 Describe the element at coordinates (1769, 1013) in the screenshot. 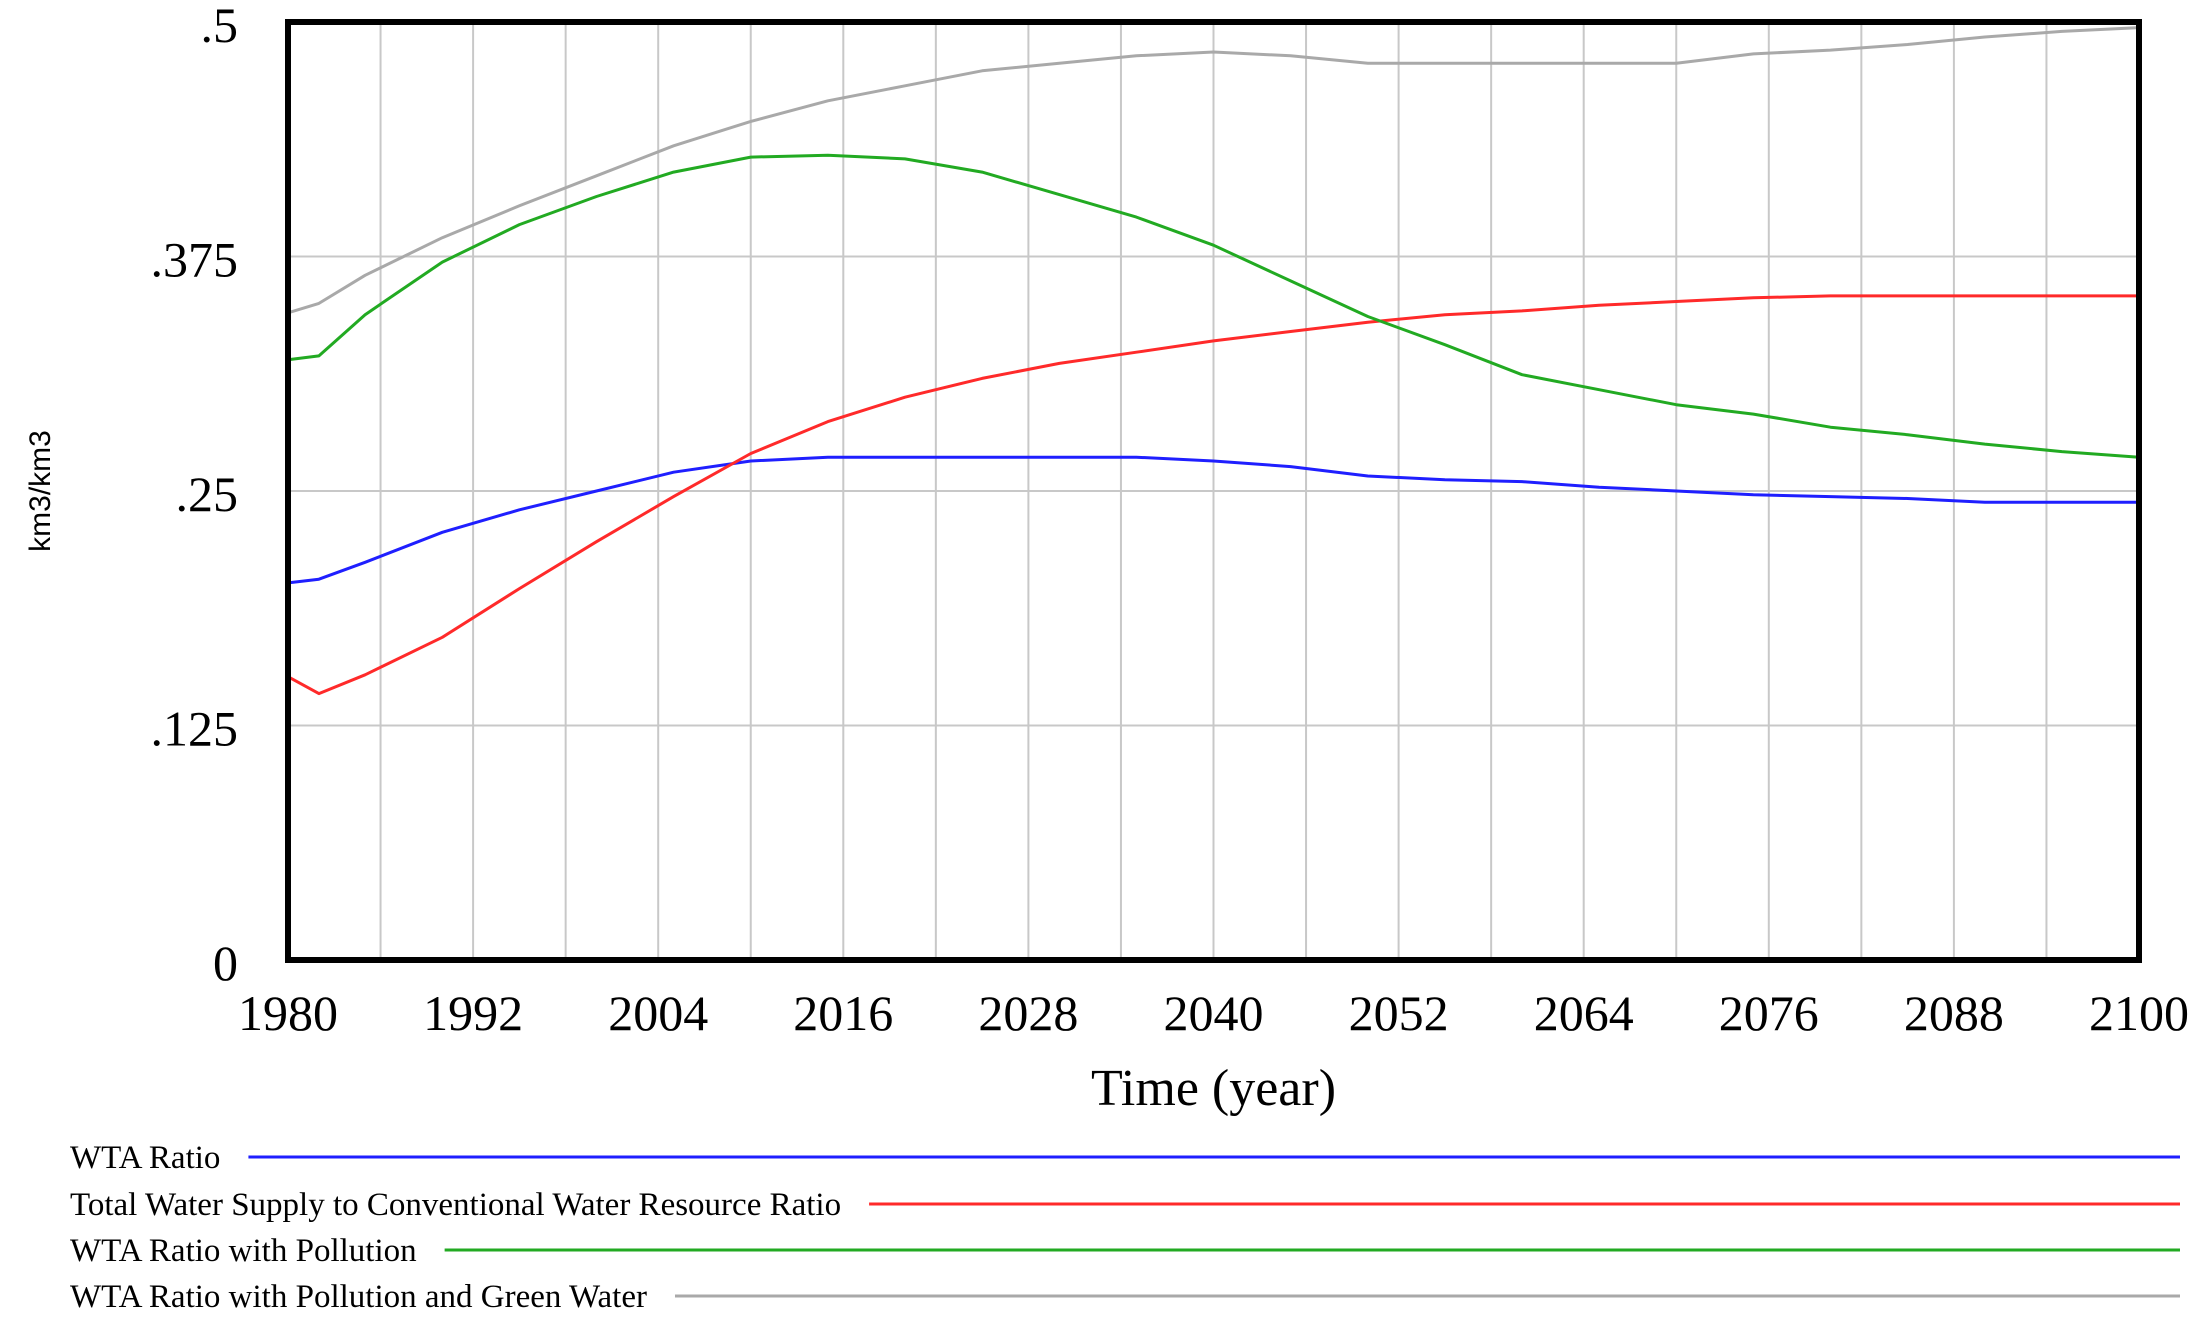

I see `x-tick-label: 2076` at that location.